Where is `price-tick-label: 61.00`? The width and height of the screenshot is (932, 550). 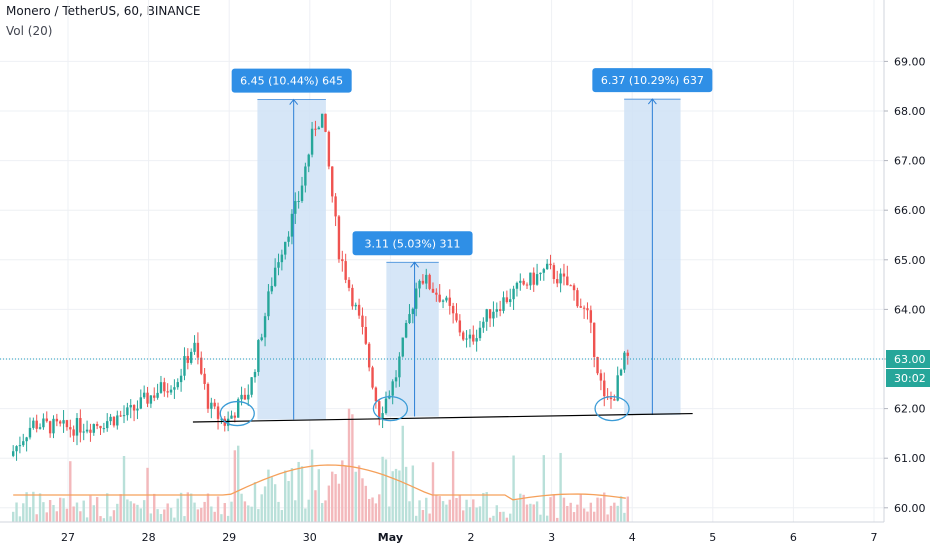 price-tick-label: 61.00 is located at coordinates (910, 458).